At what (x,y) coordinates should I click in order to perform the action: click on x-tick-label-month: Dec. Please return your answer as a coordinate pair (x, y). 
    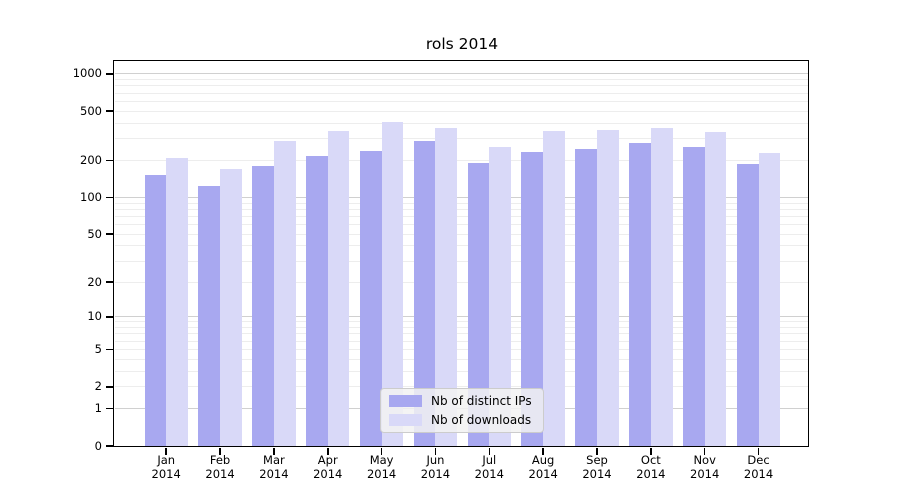
    Looking at the image, I should click on (758, 460).